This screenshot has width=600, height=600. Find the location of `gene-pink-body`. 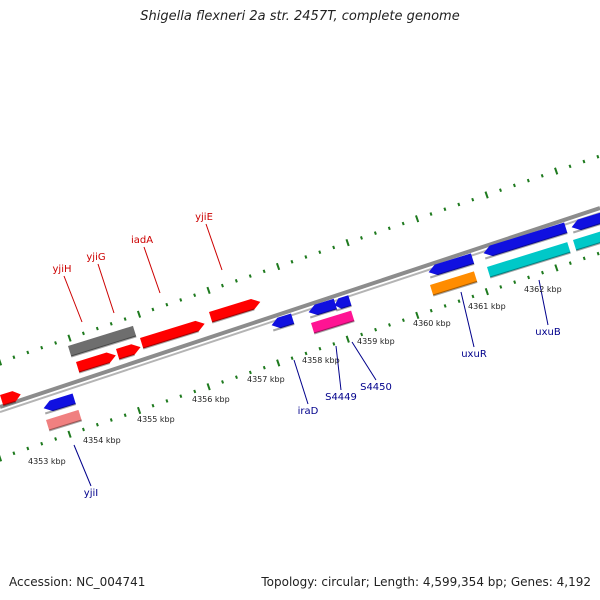

gene-pink-body is located at coordinates (64, 420).